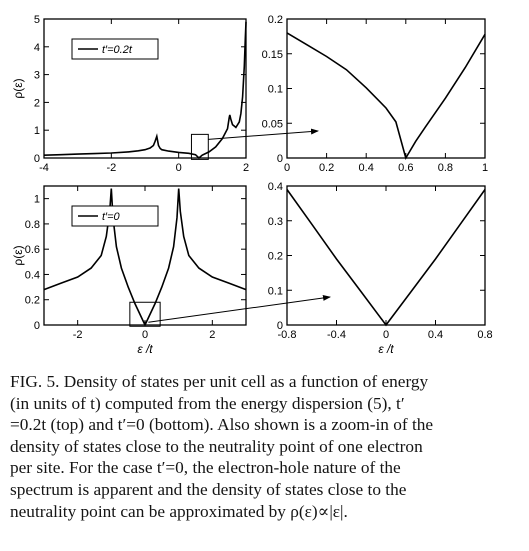  Describe the element at coordinates (272, 55) in the screenshot. I see `y-tick-label: 0.15` at that location.